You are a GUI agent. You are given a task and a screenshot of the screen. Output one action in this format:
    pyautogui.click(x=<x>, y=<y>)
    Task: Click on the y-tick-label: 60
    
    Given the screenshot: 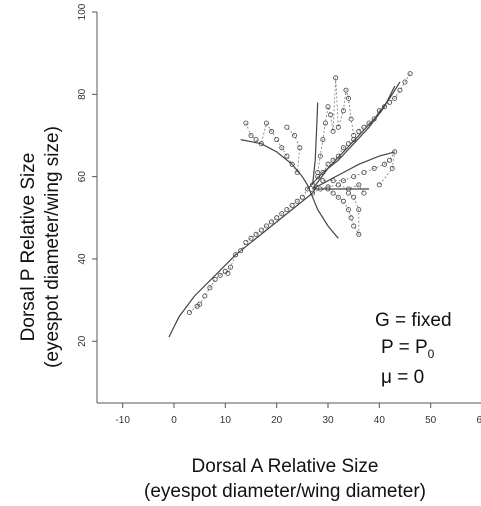 What is the action you would take?
    pyautogui.click(x=82, y=177)
    